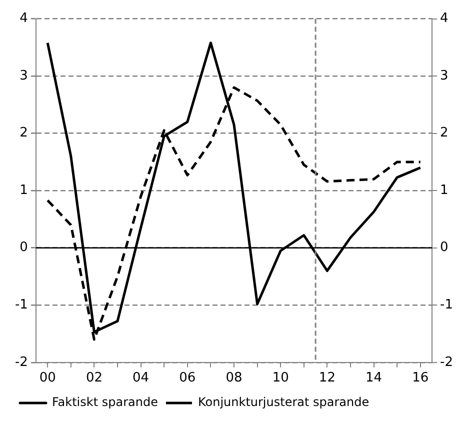  Describe the element at coordinates (141, 378) in the screenshot. I see `x-tick-label: 04` at that location.